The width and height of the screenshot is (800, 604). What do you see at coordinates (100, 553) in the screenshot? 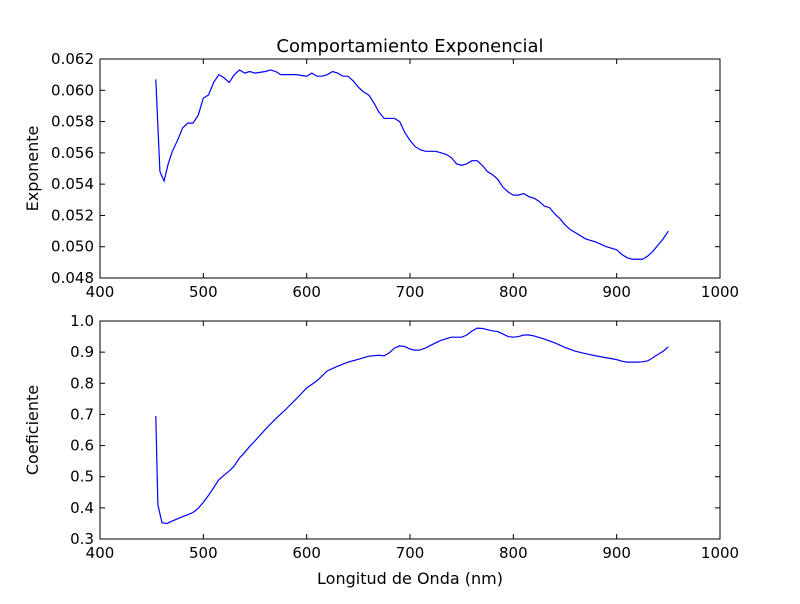
I see `coefficient-x-tick-label: 400` at bounding box center [100, 553].